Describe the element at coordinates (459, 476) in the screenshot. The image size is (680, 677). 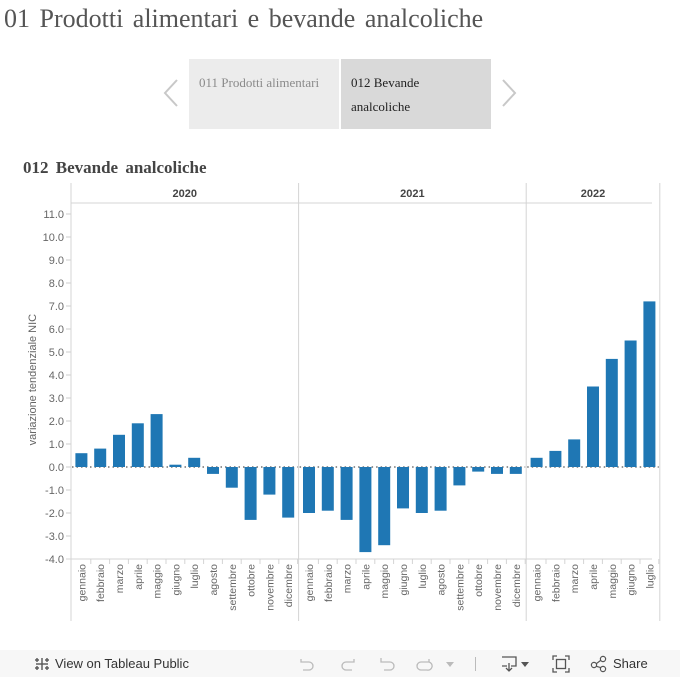
I see `bar-2021-settembre` at that location.